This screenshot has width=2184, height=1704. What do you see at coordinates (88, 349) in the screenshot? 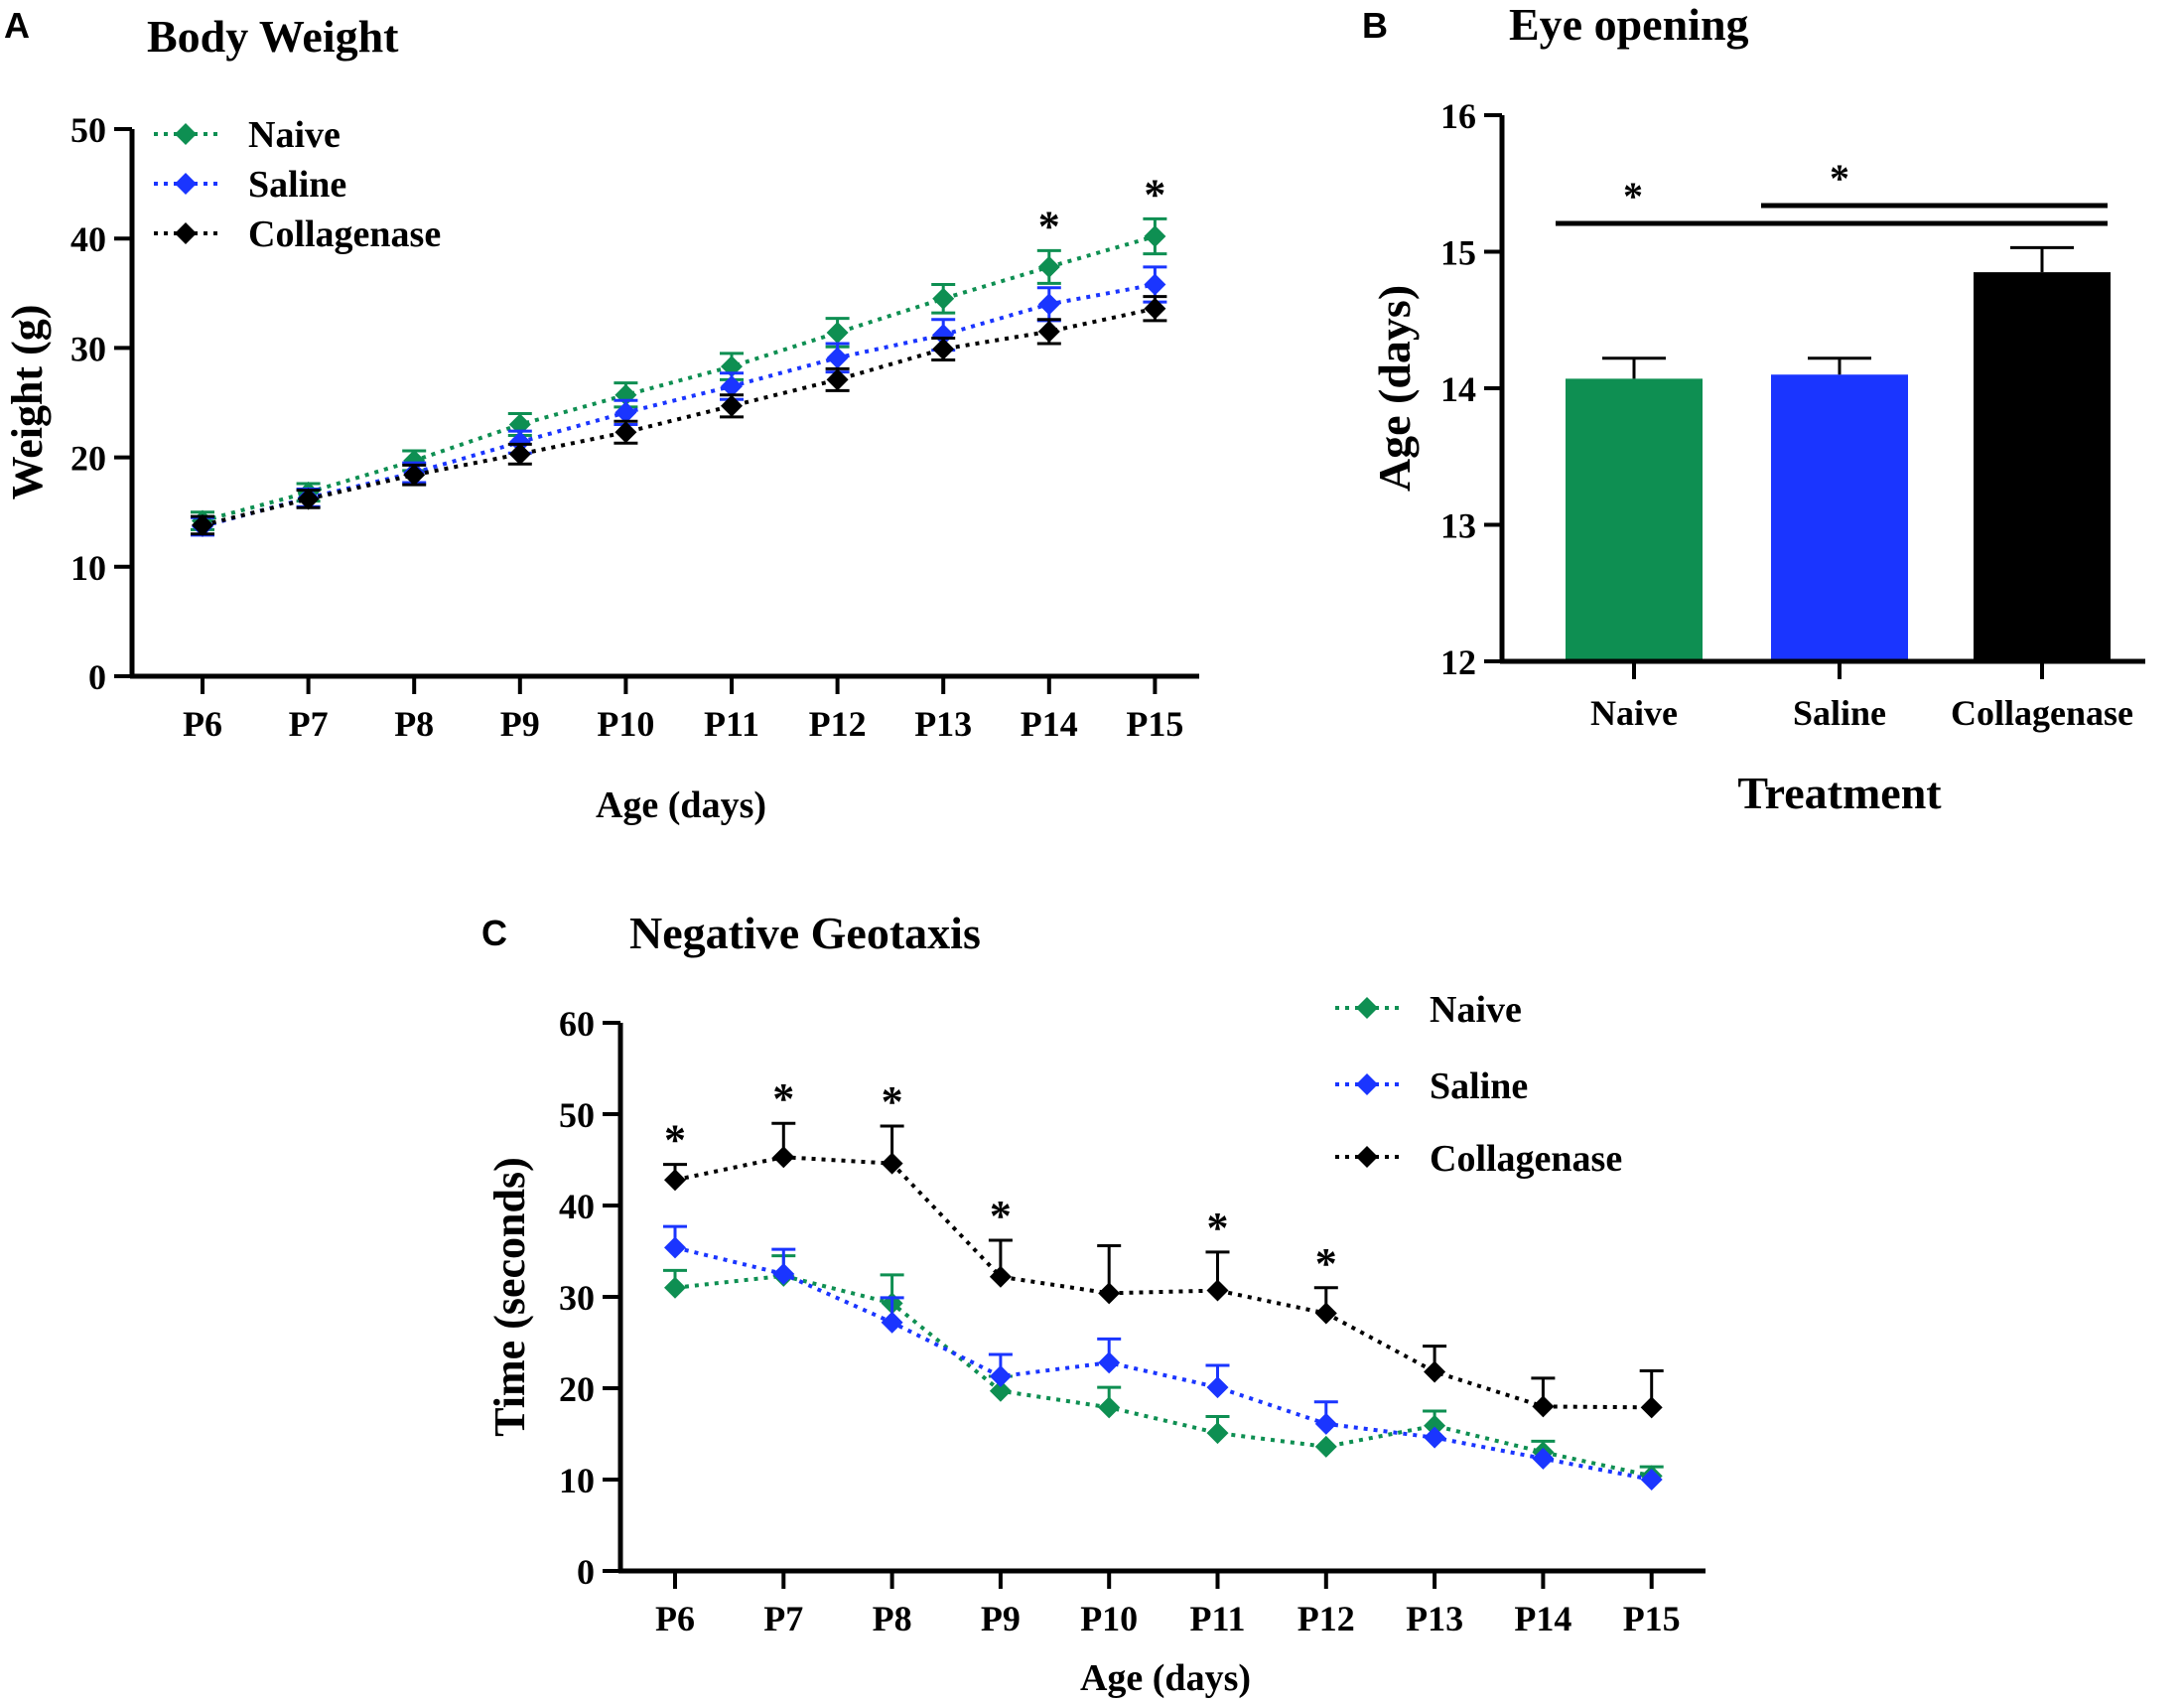
I see `y-tick-label: 30` at bounding box center [88, 349].